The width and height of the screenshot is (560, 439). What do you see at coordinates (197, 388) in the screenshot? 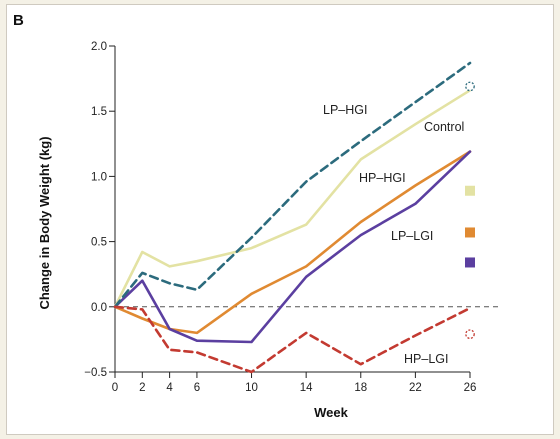
I see `x-tick-label-6: 6` at bounding box center [197, 388].